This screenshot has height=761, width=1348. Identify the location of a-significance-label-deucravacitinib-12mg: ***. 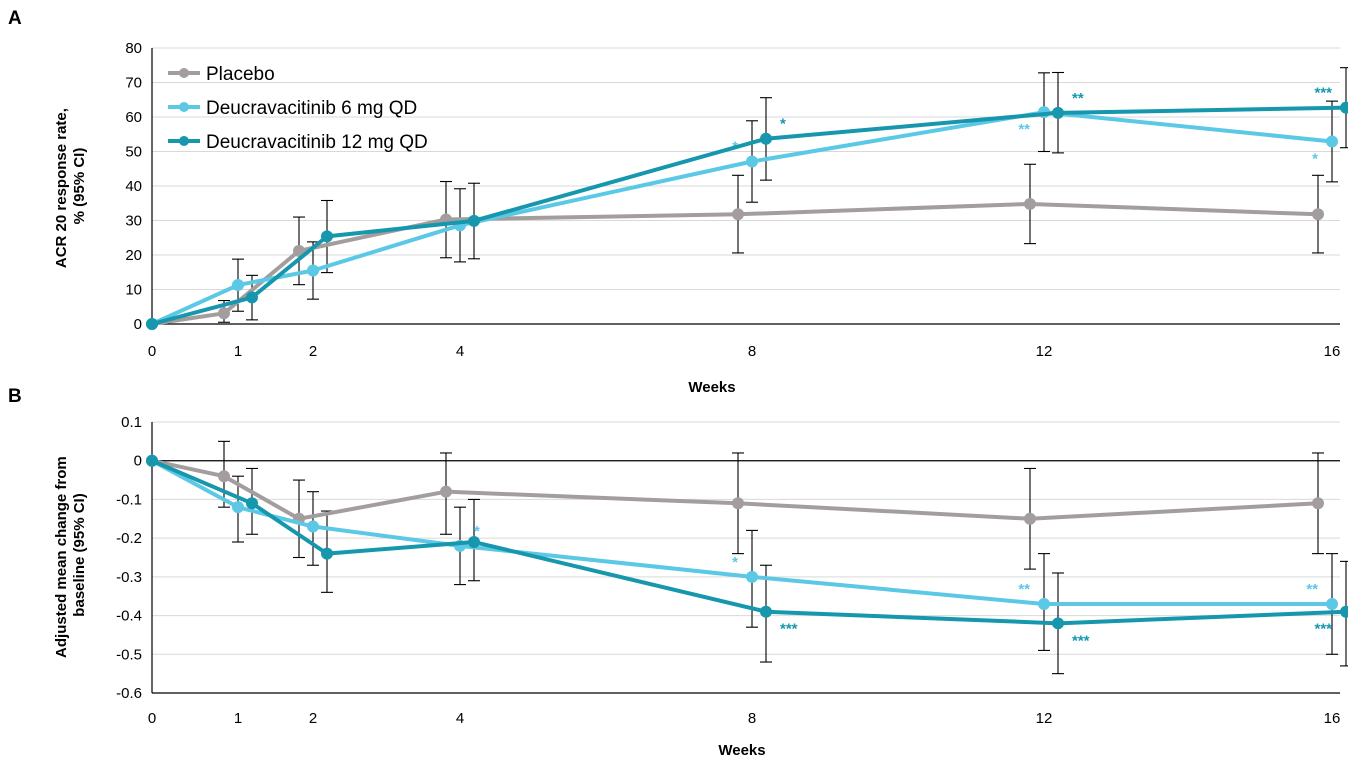
(1323, 93).